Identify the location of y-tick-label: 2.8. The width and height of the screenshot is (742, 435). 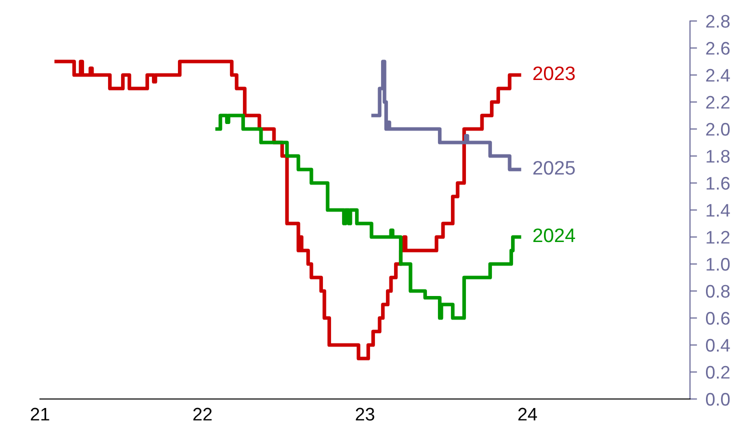
(718, 21).